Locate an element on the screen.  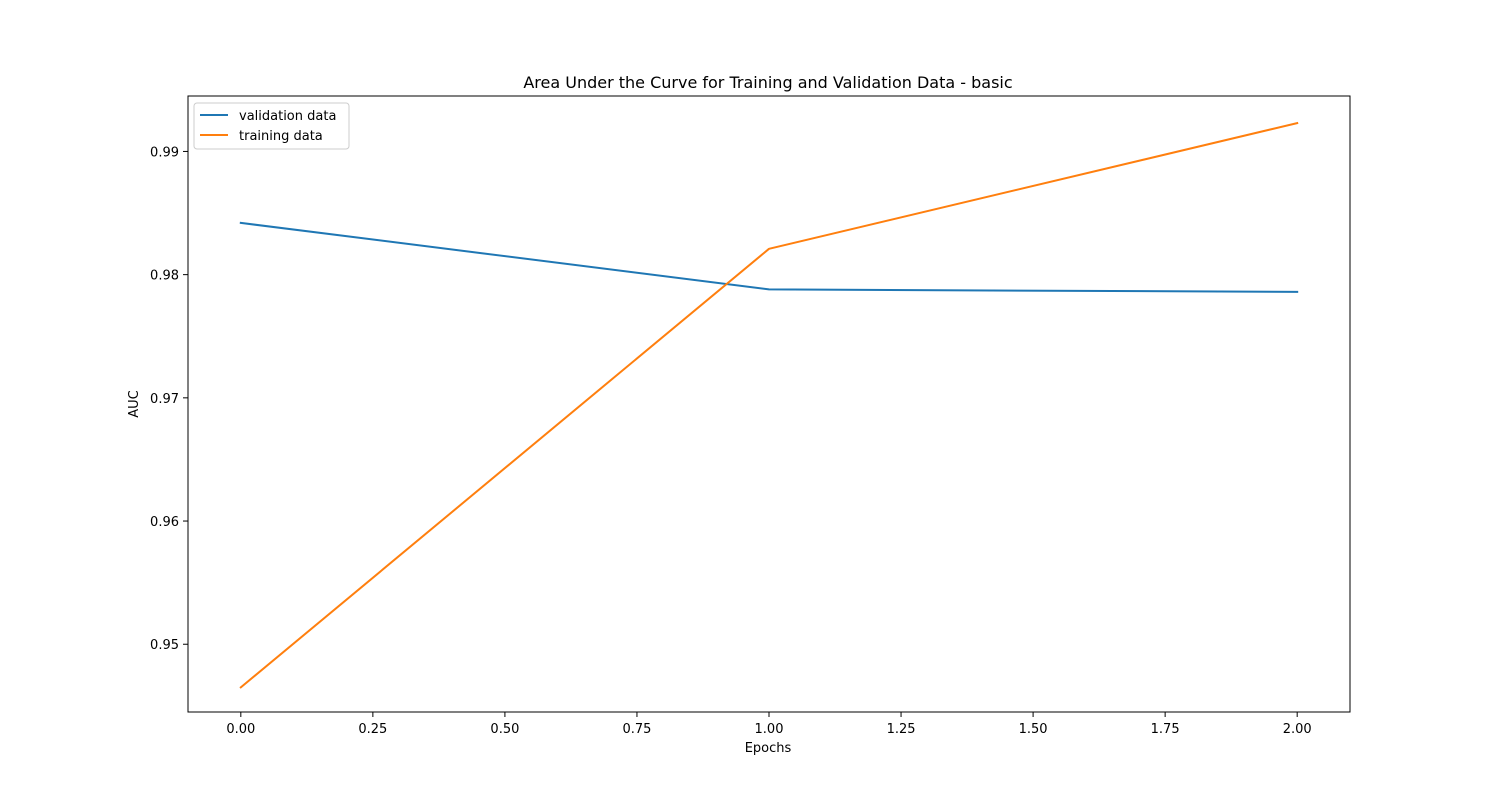
x-tick-label: 0.25 is located at coordinates (372, 729).